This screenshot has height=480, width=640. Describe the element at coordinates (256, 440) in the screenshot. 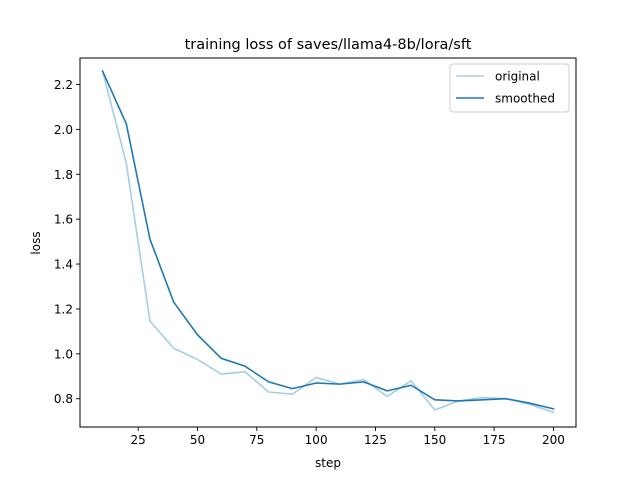

I see `x-tick-label: 75` at that location.